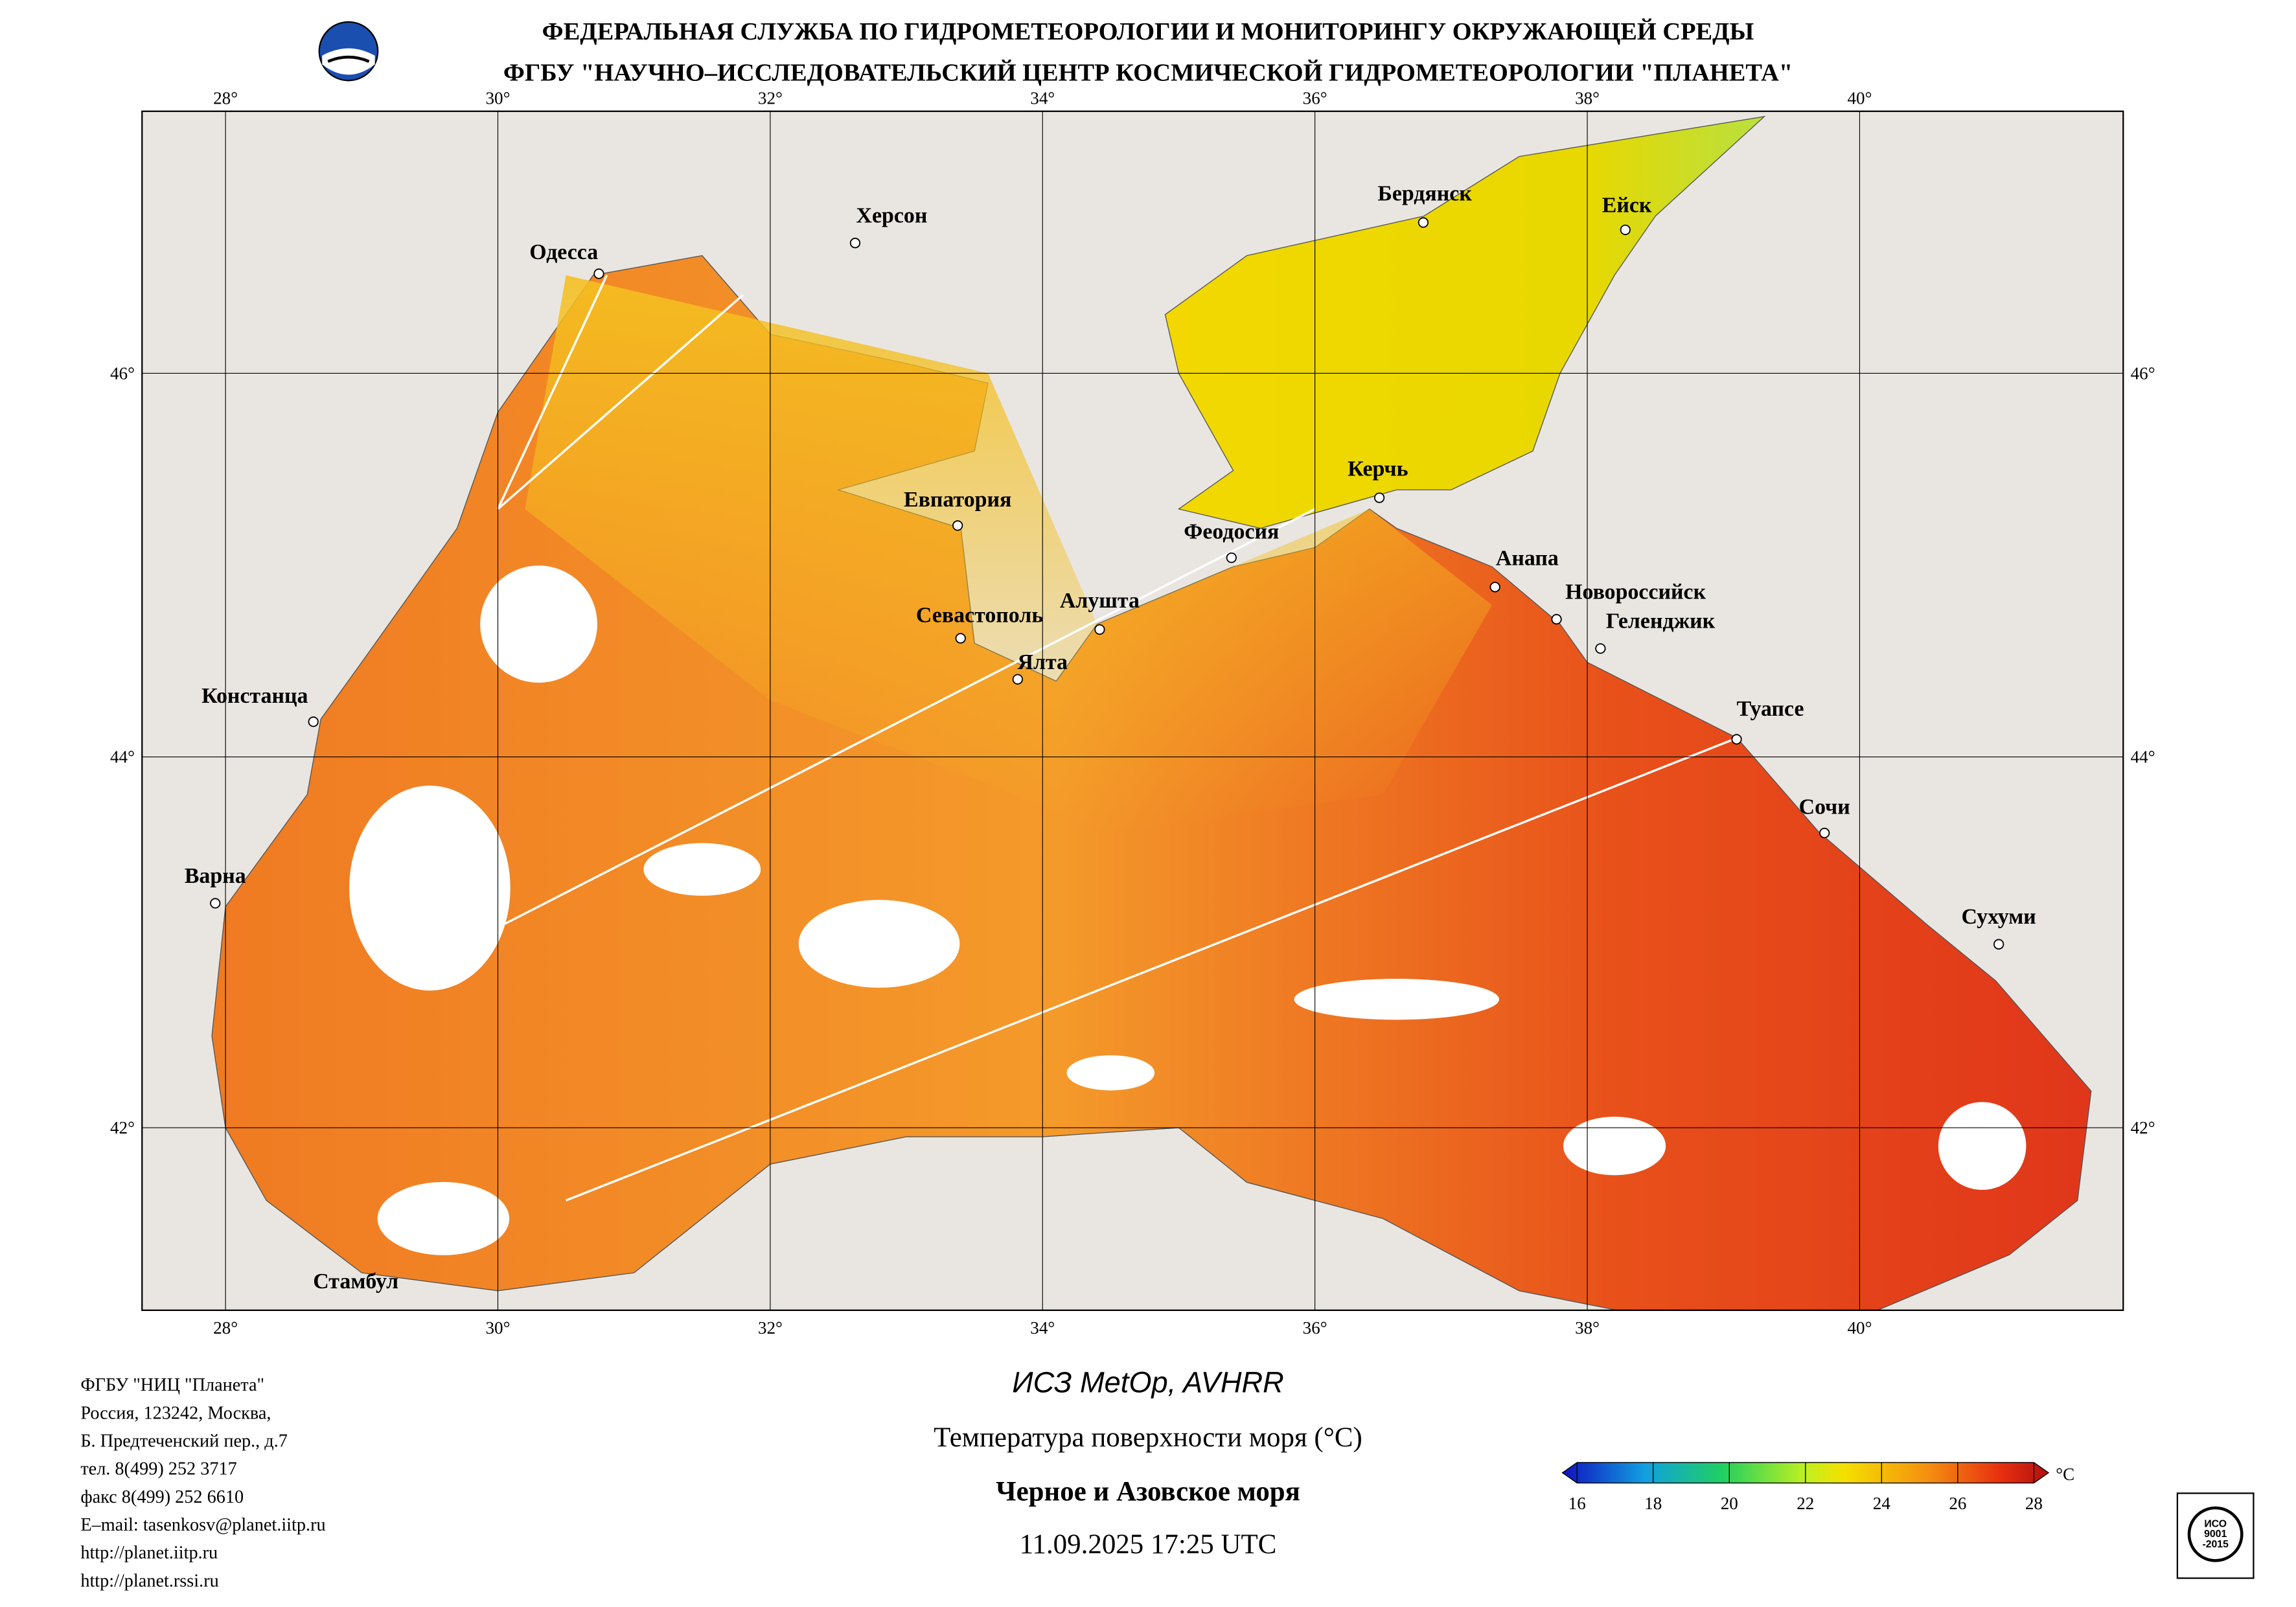 Image resolution: width=2296 pixels, height=1607 pixels. Describe the element at coordinates (1147, 1381) in the screenshot. I see `satellite: ИСЗ MetOp, AVHRR` at that location.